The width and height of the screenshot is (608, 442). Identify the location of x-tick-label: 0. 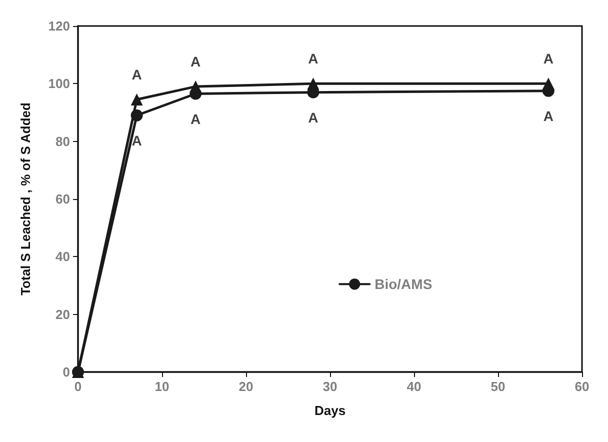
(78, 386).